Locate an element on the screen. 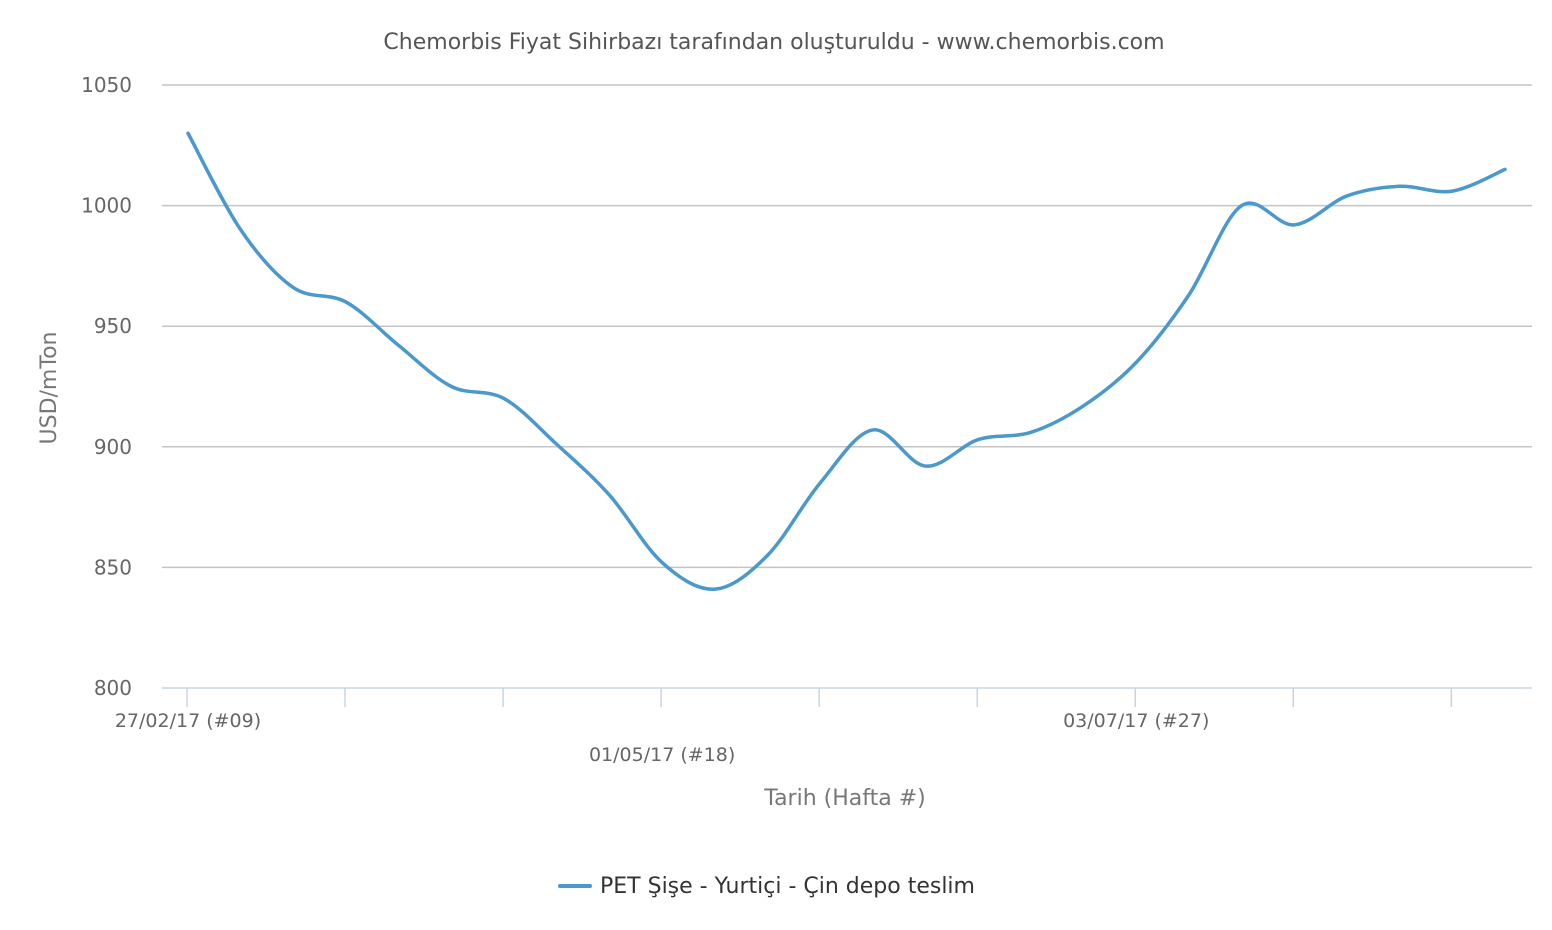 This screenshot has height=930, width=1552. x-tick-label: 03/07/17 (#27) is located at coordinates (1136, 721).